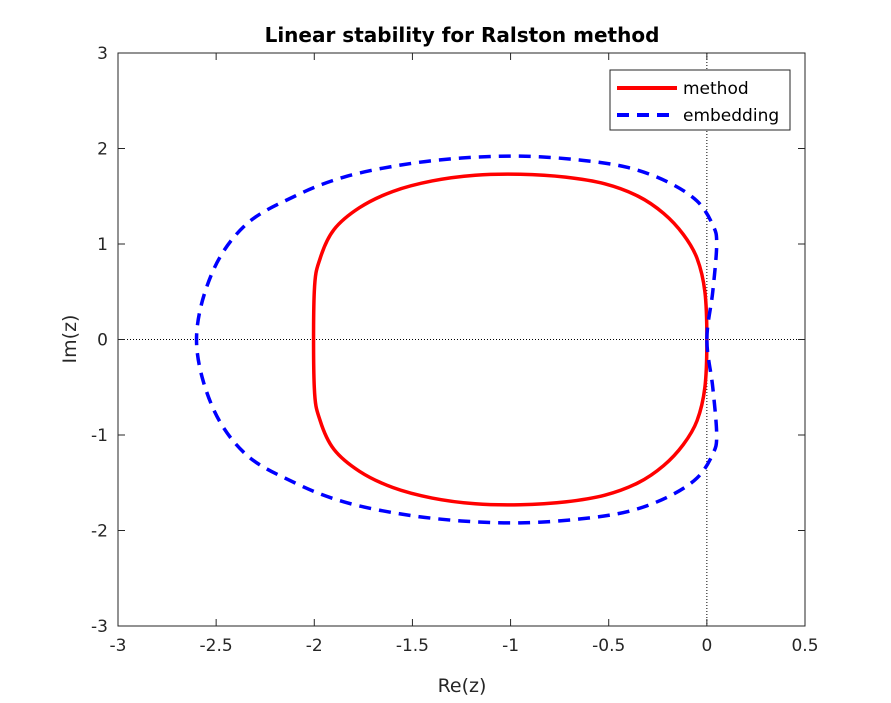 The image size is (891, 703). I want to click on y-tick-labels: -3 -2 -1 0 1 2 3, so click(99, 340).